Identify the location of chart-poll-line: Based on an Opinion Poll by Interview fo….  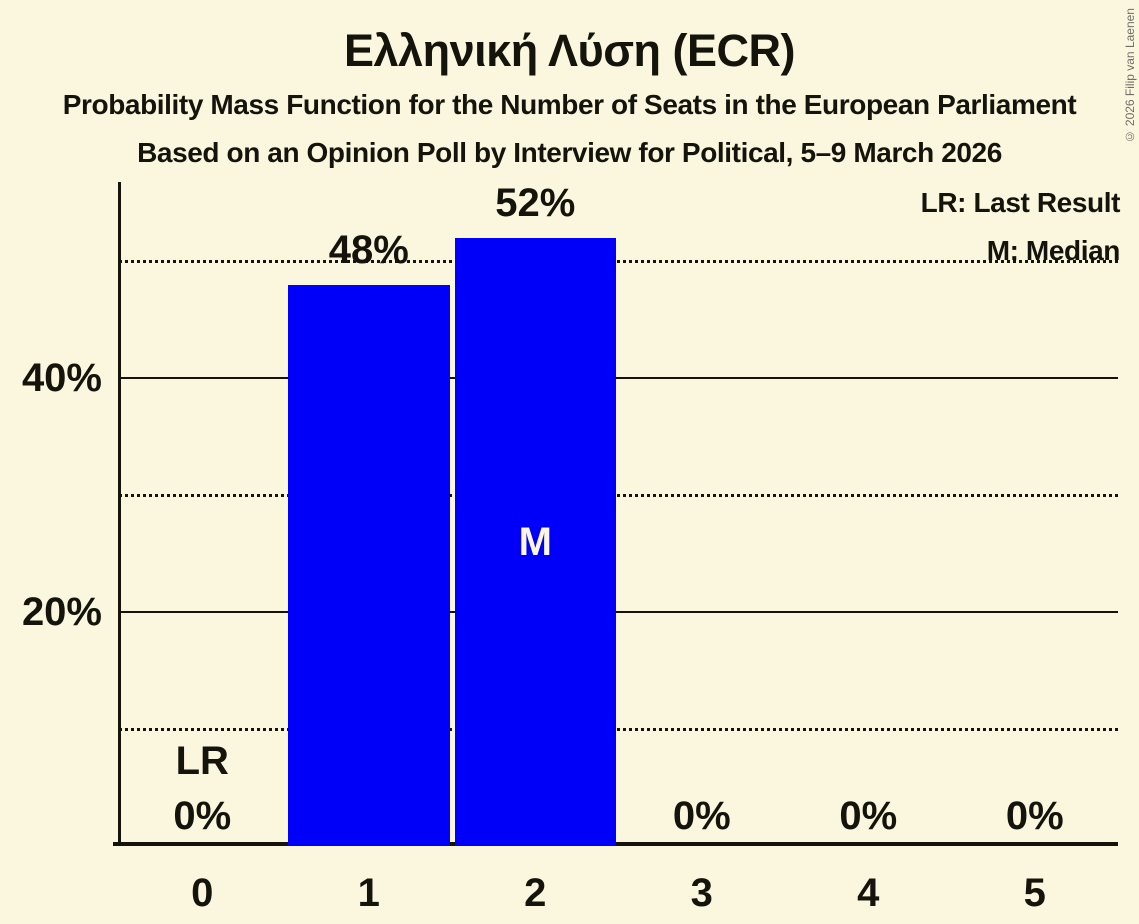
(569, 152).